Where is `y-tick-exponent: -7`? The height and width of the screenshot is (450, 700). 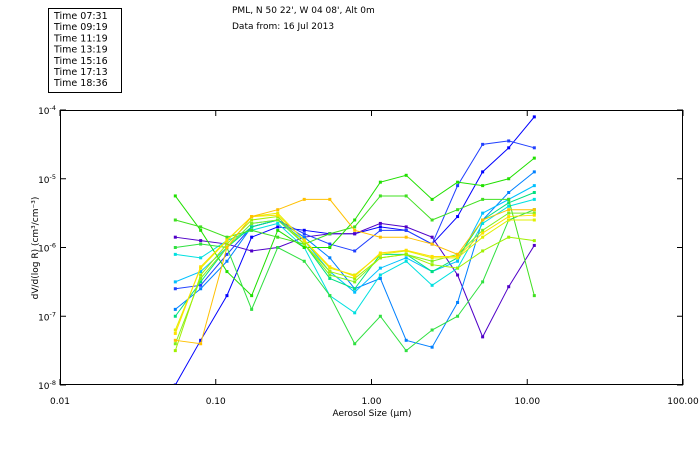 y-tick-exponent: -7 is located at coordinates (53, 314).